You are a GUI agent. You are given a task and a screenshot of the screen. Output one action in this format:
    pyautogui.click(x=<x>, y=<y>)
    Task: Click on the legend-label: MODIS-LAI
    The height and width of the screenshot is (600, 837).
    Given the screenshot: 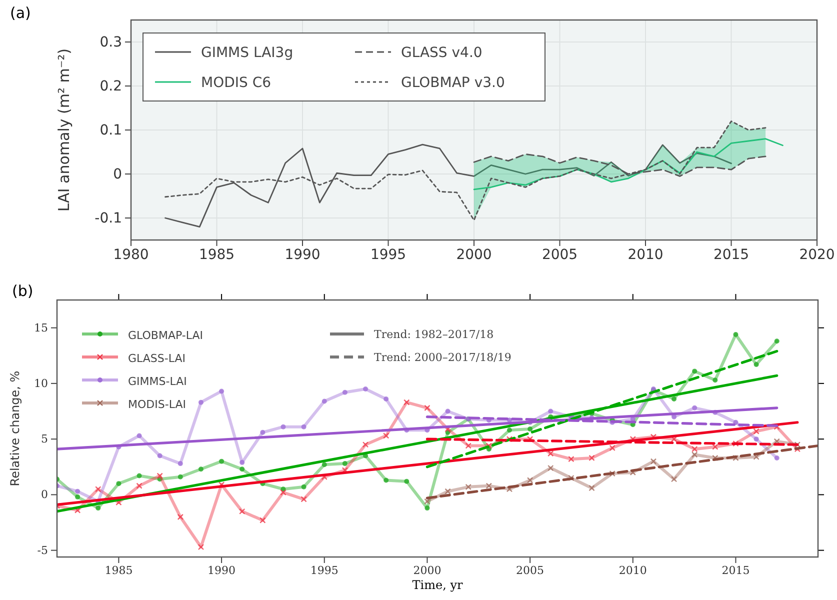 What is the action you would take?
    pyautogui.click(x=157, y=404)
    